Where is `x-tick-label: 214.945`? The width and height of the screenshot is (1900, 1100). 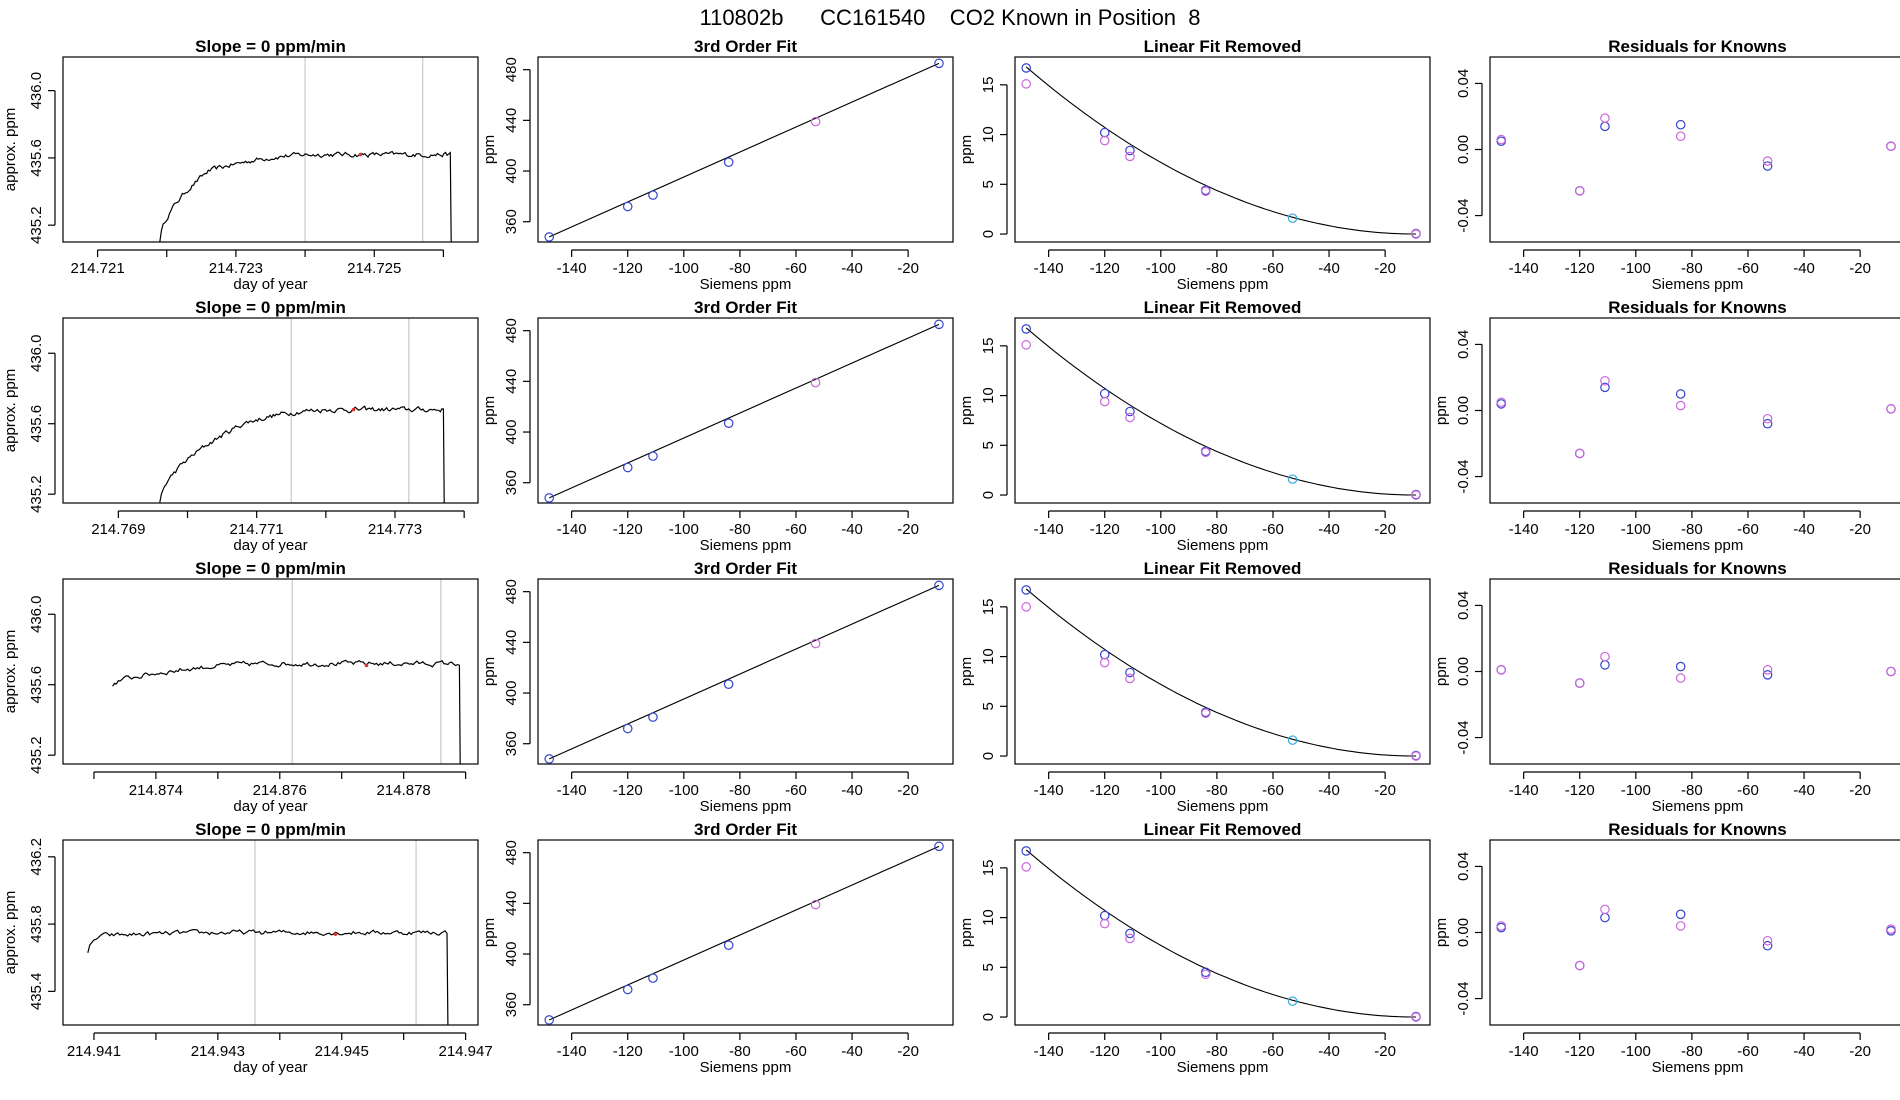
x-tick-label: 214.945 is located at coordinates (342, 1051).